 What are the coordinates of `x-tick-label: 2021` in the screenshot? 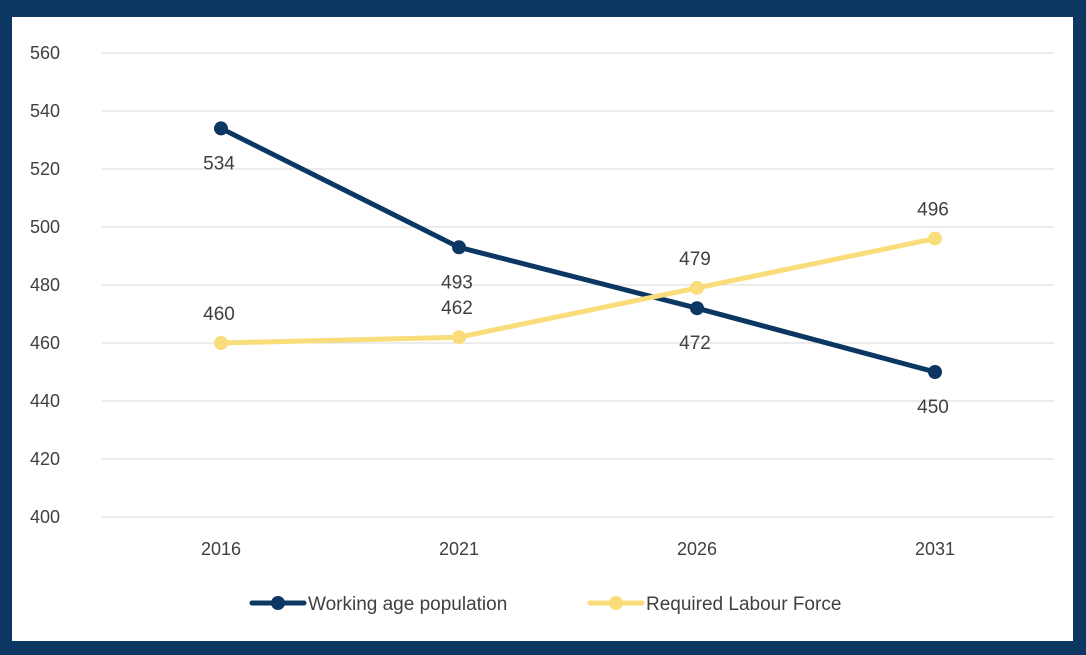 It's located at (459, 549).